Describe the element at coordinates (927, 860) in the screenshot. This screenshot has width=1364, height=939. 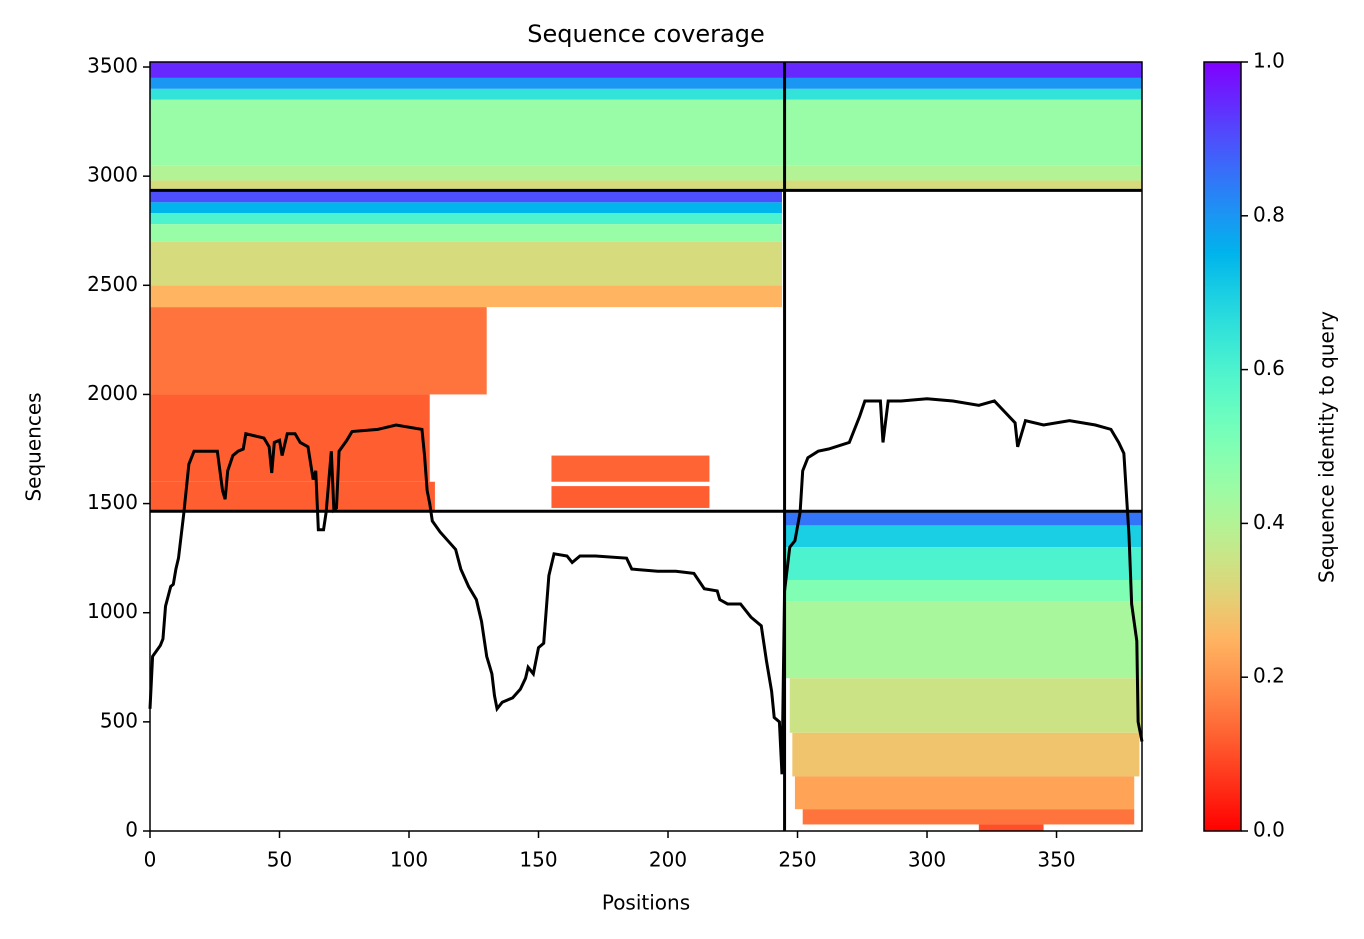
I see `x-tick-label: 300` at that location.